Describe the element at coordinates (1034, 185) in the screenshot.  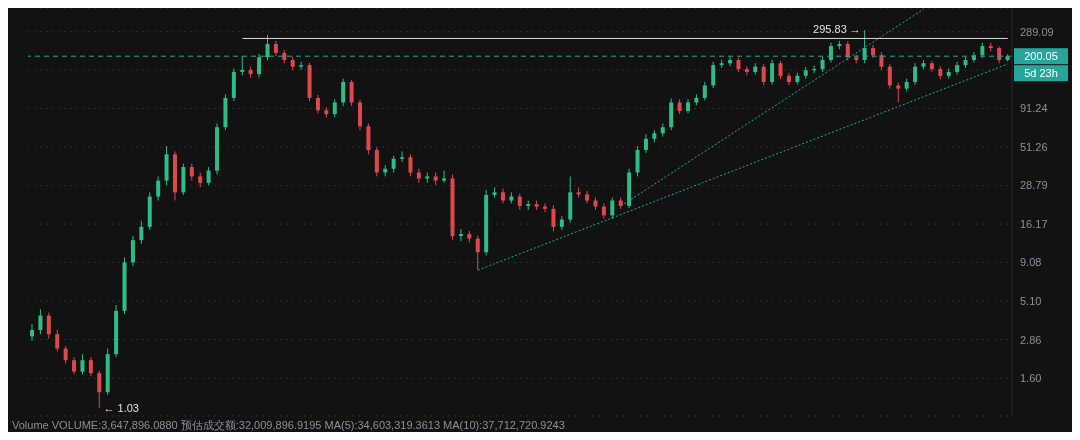
I see `y-tick-label: 28.79` at that location.